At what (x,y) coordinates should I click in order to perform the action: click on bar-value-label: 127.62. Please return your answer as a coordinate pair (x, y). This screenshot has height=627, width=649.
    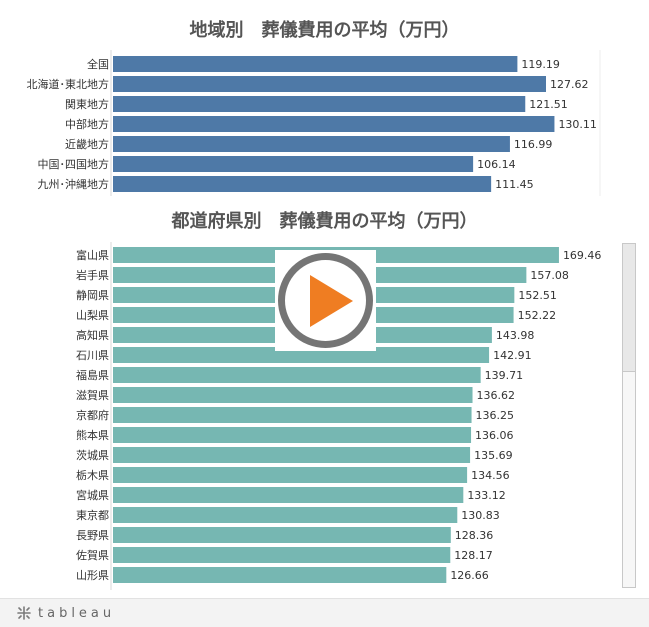
    Looking at the image, I should click on (569, 84).